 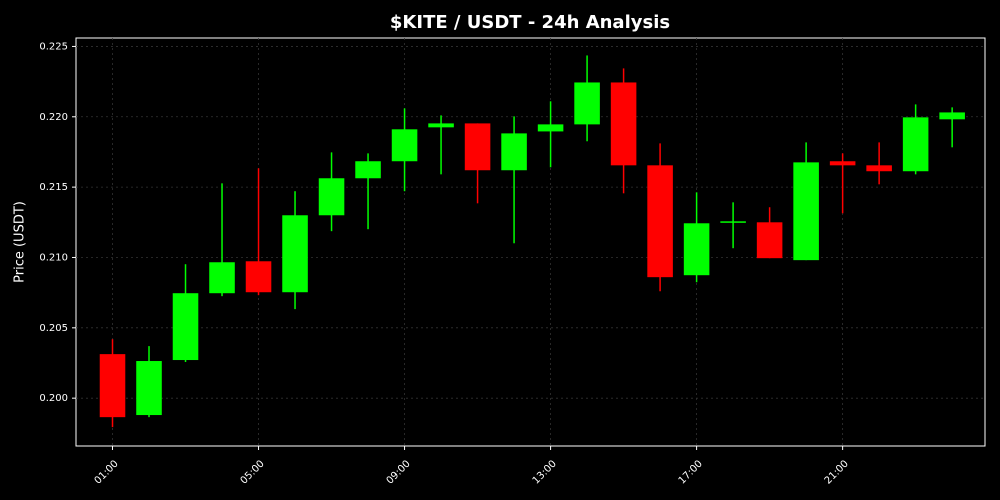 I want to click on x-tick-label: 05:00, so click(x=253, y=472).